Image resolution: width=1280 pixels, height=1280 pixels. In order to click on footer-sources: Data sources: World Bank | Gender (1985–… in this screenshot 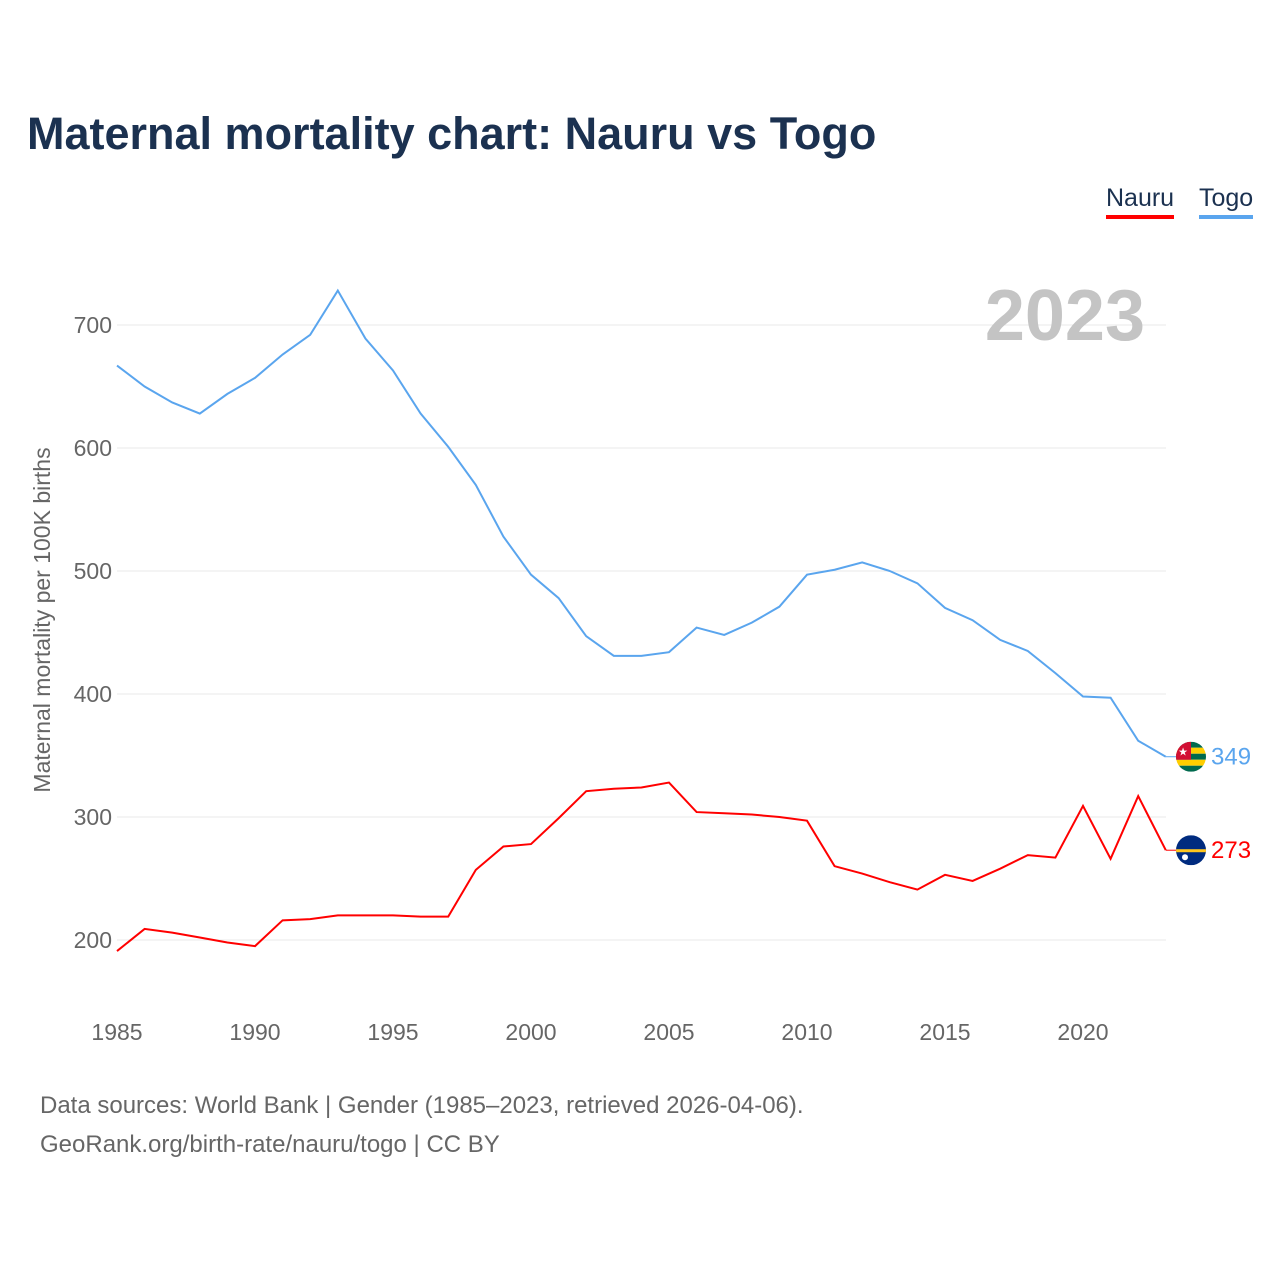, I will do `click(422, 1105)`.